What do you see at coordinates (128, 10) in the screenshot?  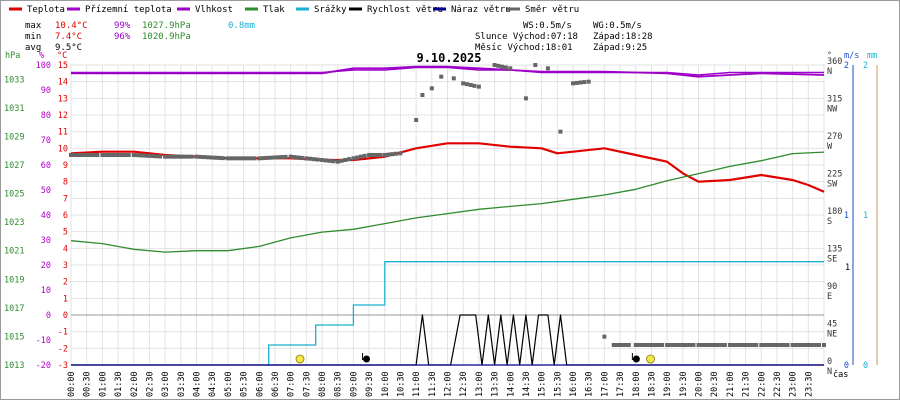 I see `legend-label-feels_like: Přízemní teplota` at bounding box center [128, 10].